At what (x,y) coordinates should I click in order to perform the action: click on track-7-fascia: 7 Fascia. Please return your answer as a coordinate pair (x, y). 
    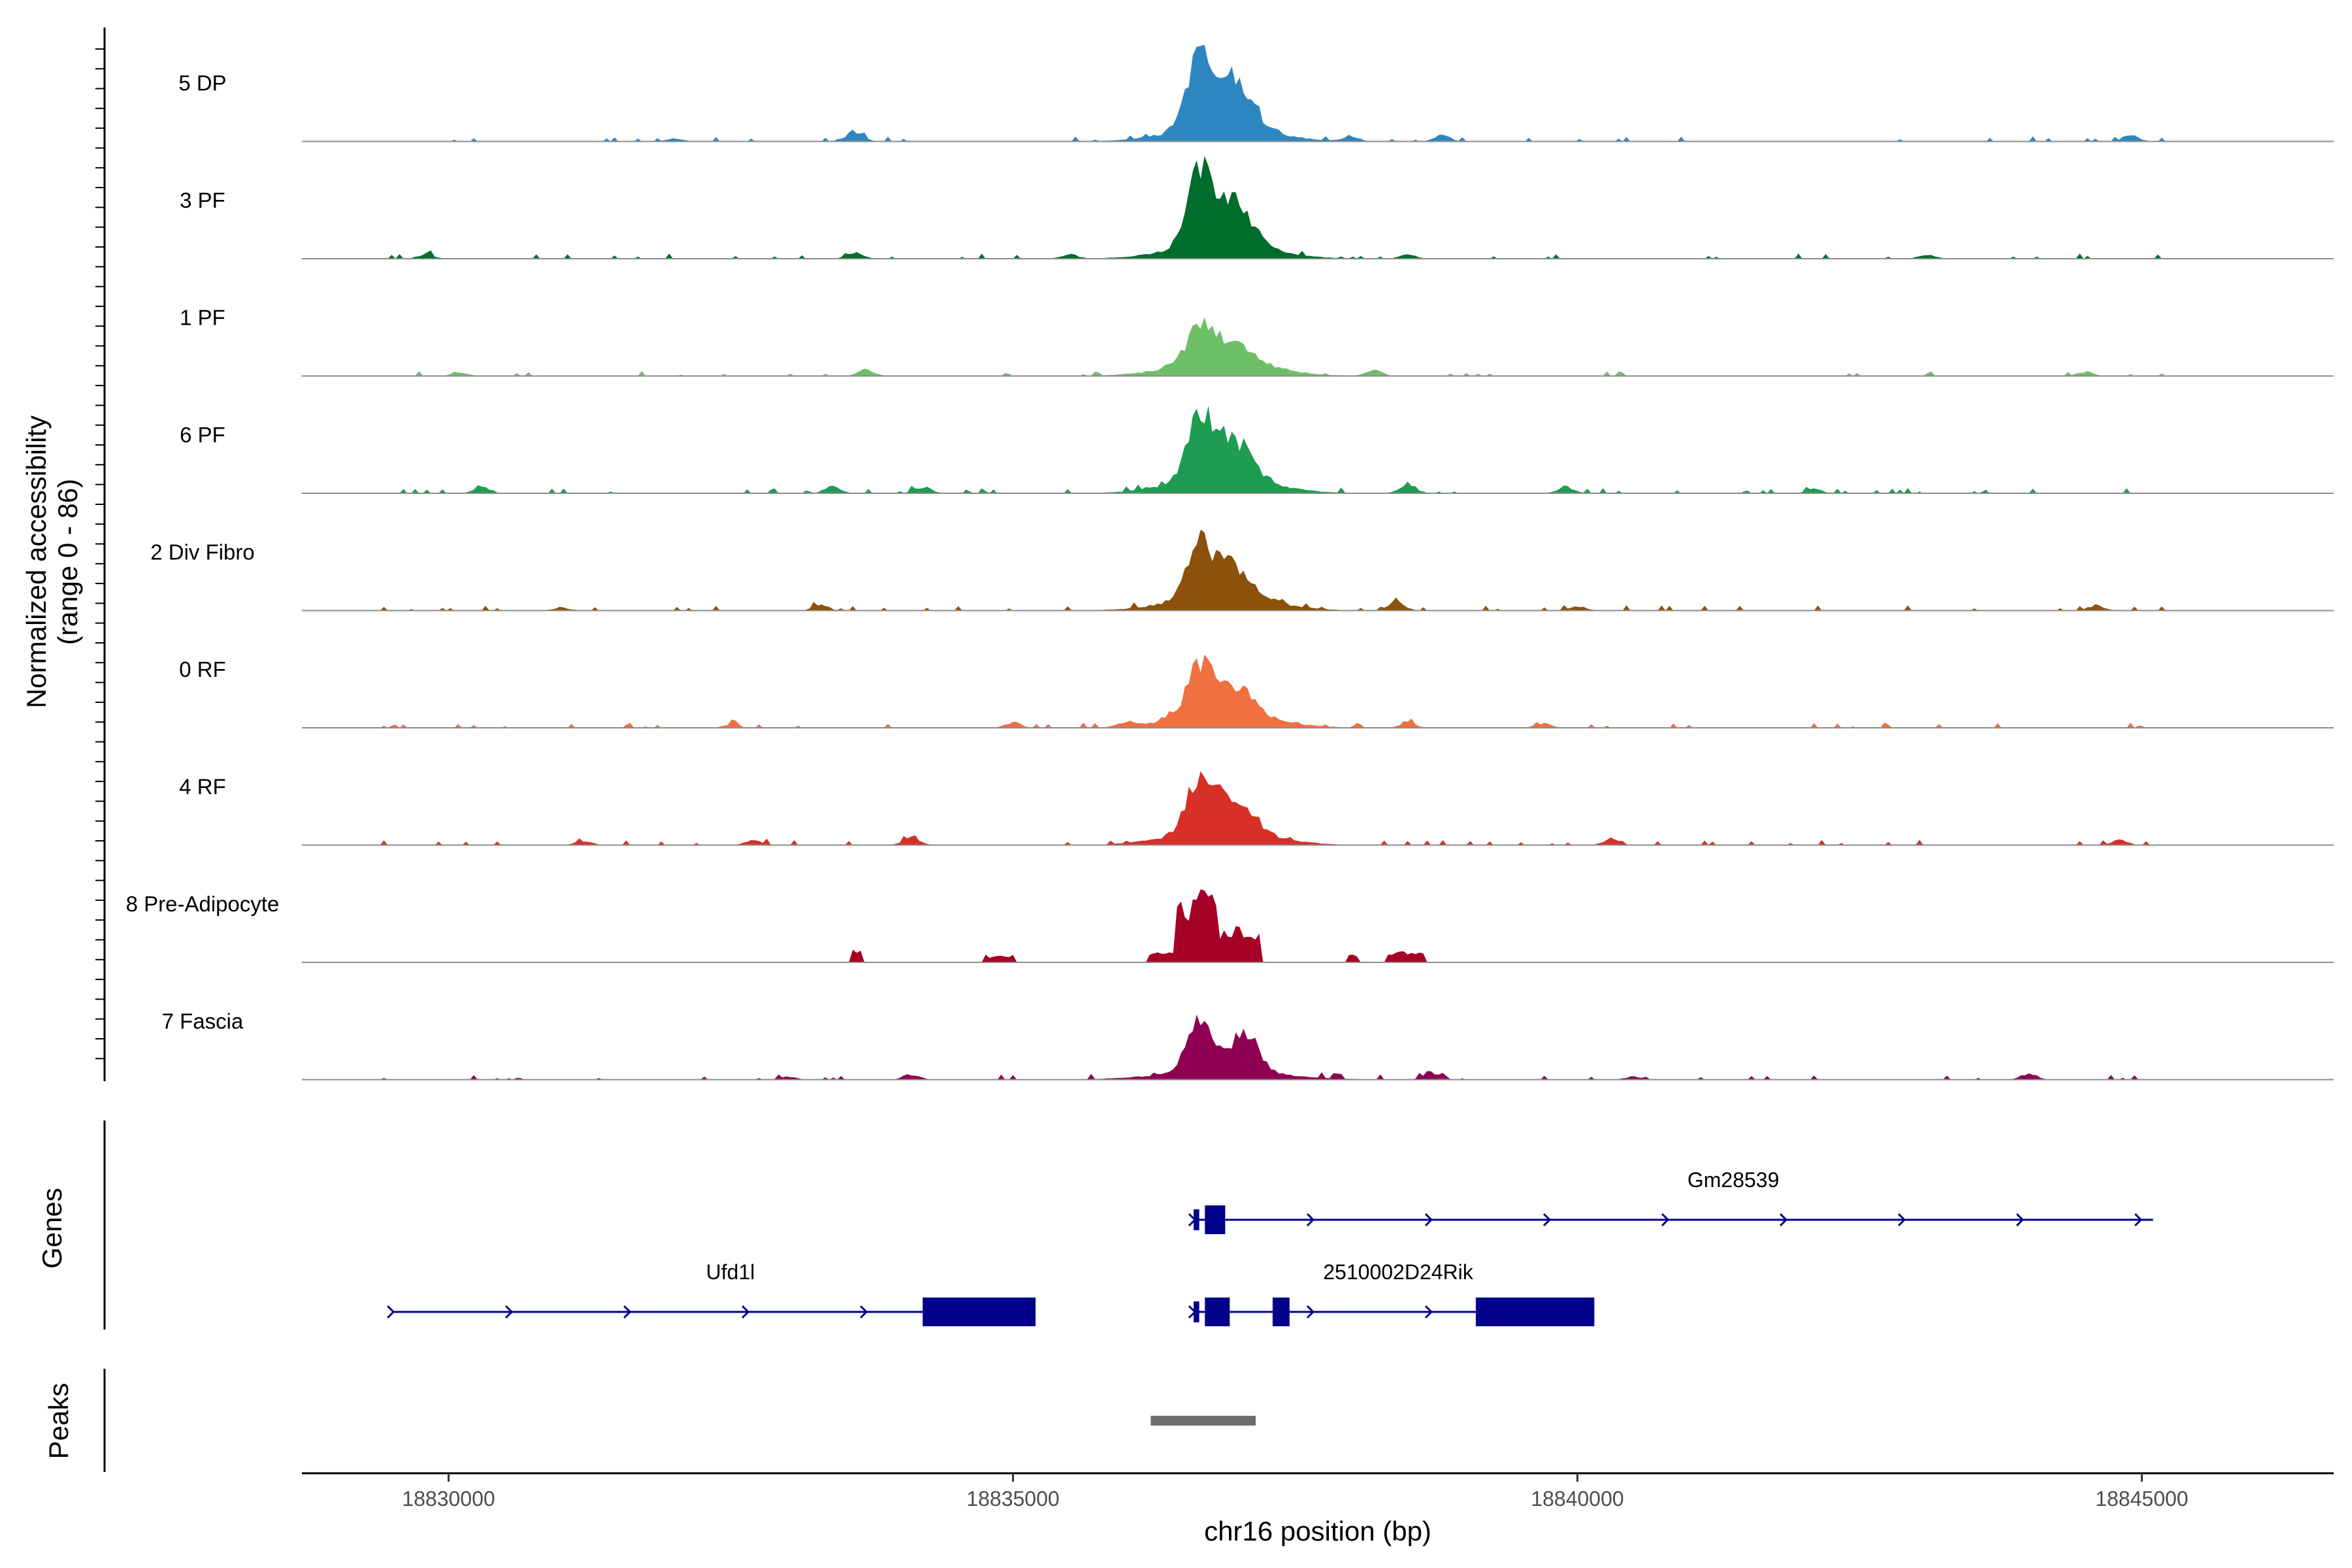
    Looking at the image, I should click on (1248, 1045).